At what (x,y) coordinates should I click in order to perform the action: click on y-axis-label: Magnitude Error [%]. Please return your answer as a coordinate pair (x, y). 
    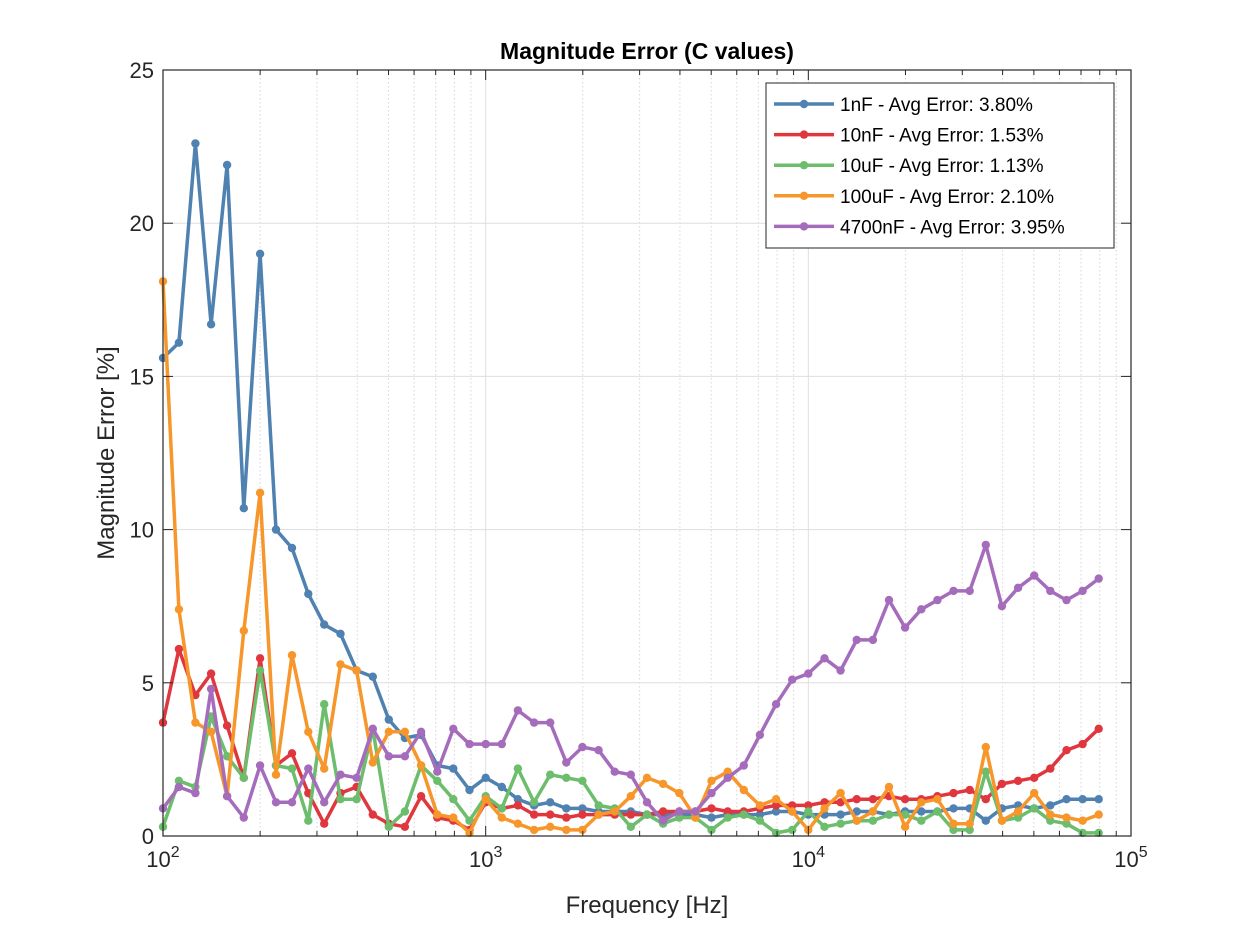
    Looking at the image, I should click on (106, 452).